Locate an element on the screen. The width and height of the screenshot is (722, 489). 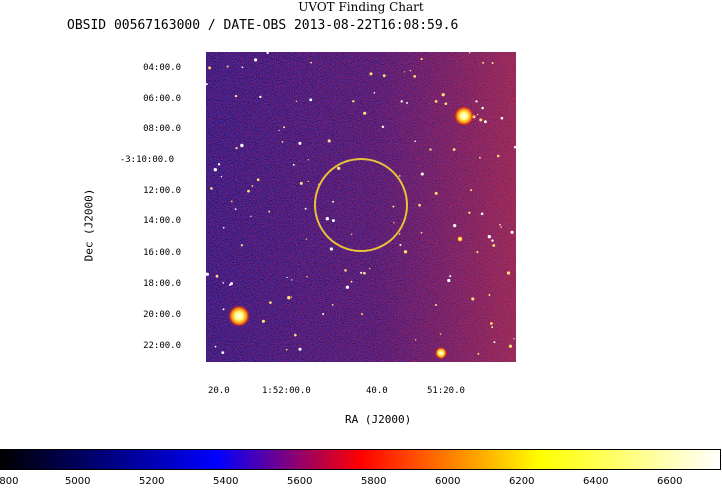
colorbar-gradient is located at coordinates (360, 459).